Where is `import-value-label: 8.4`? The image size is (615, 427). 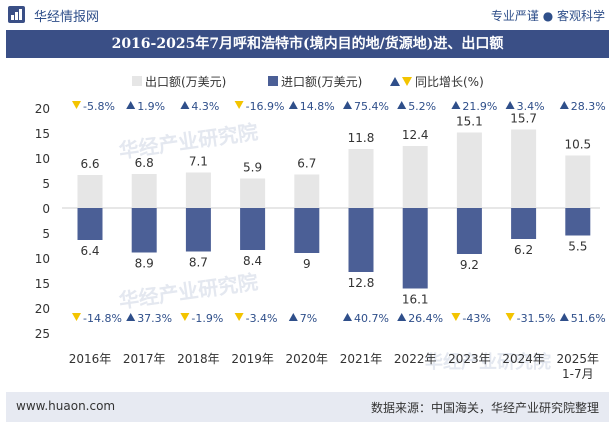 import-value-label: 8.4 is located at coordinates (252, 261).